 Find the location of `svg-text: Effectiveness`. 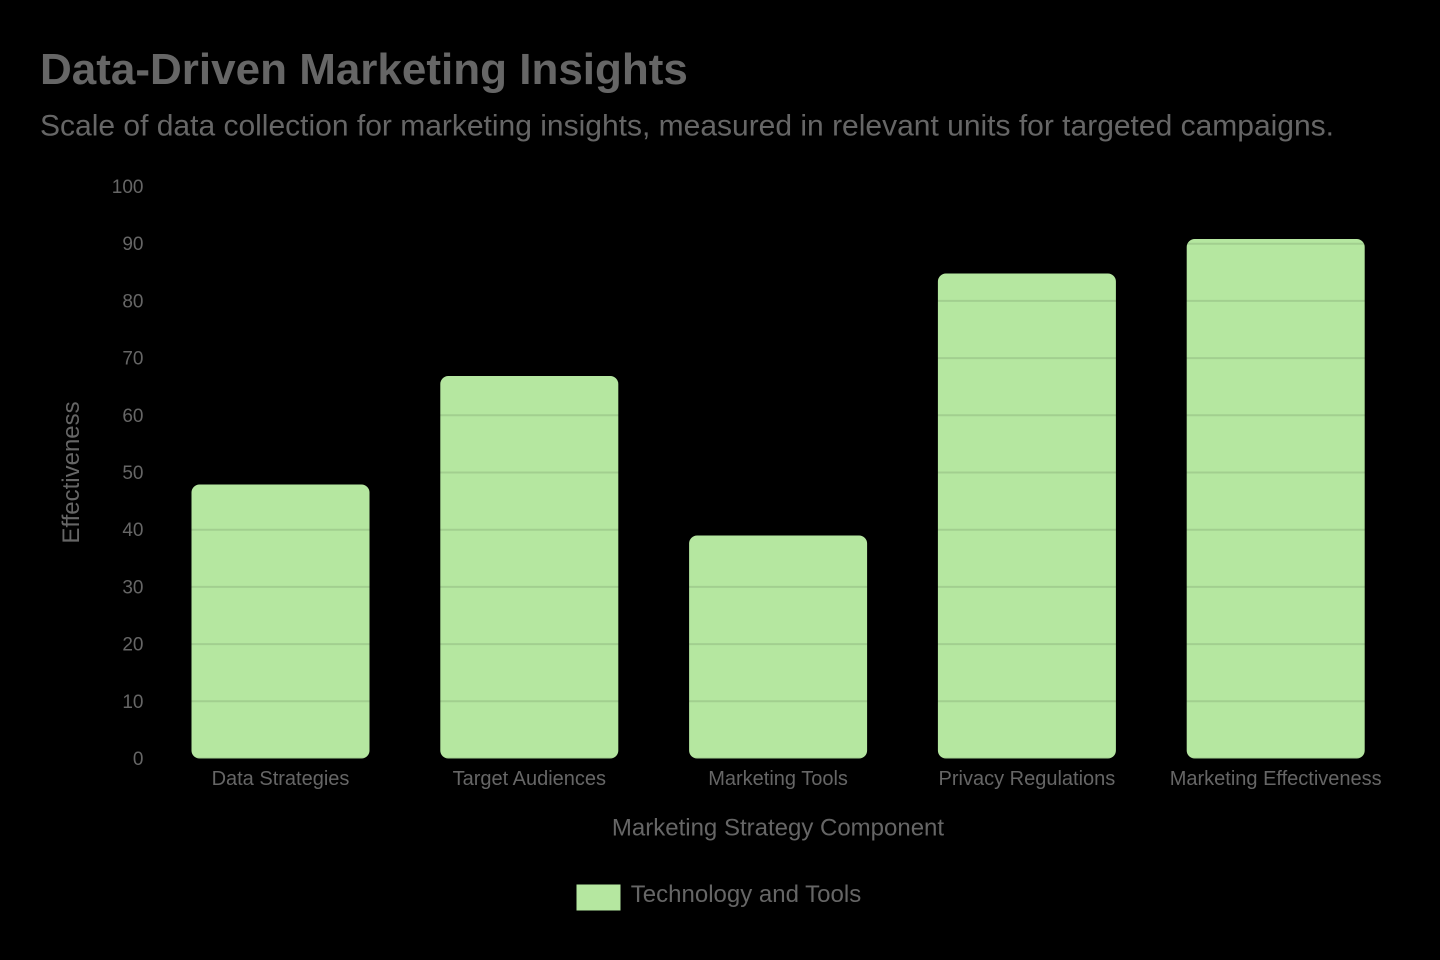

svg-text: Effectiveness is located at coordinates (71, 472).